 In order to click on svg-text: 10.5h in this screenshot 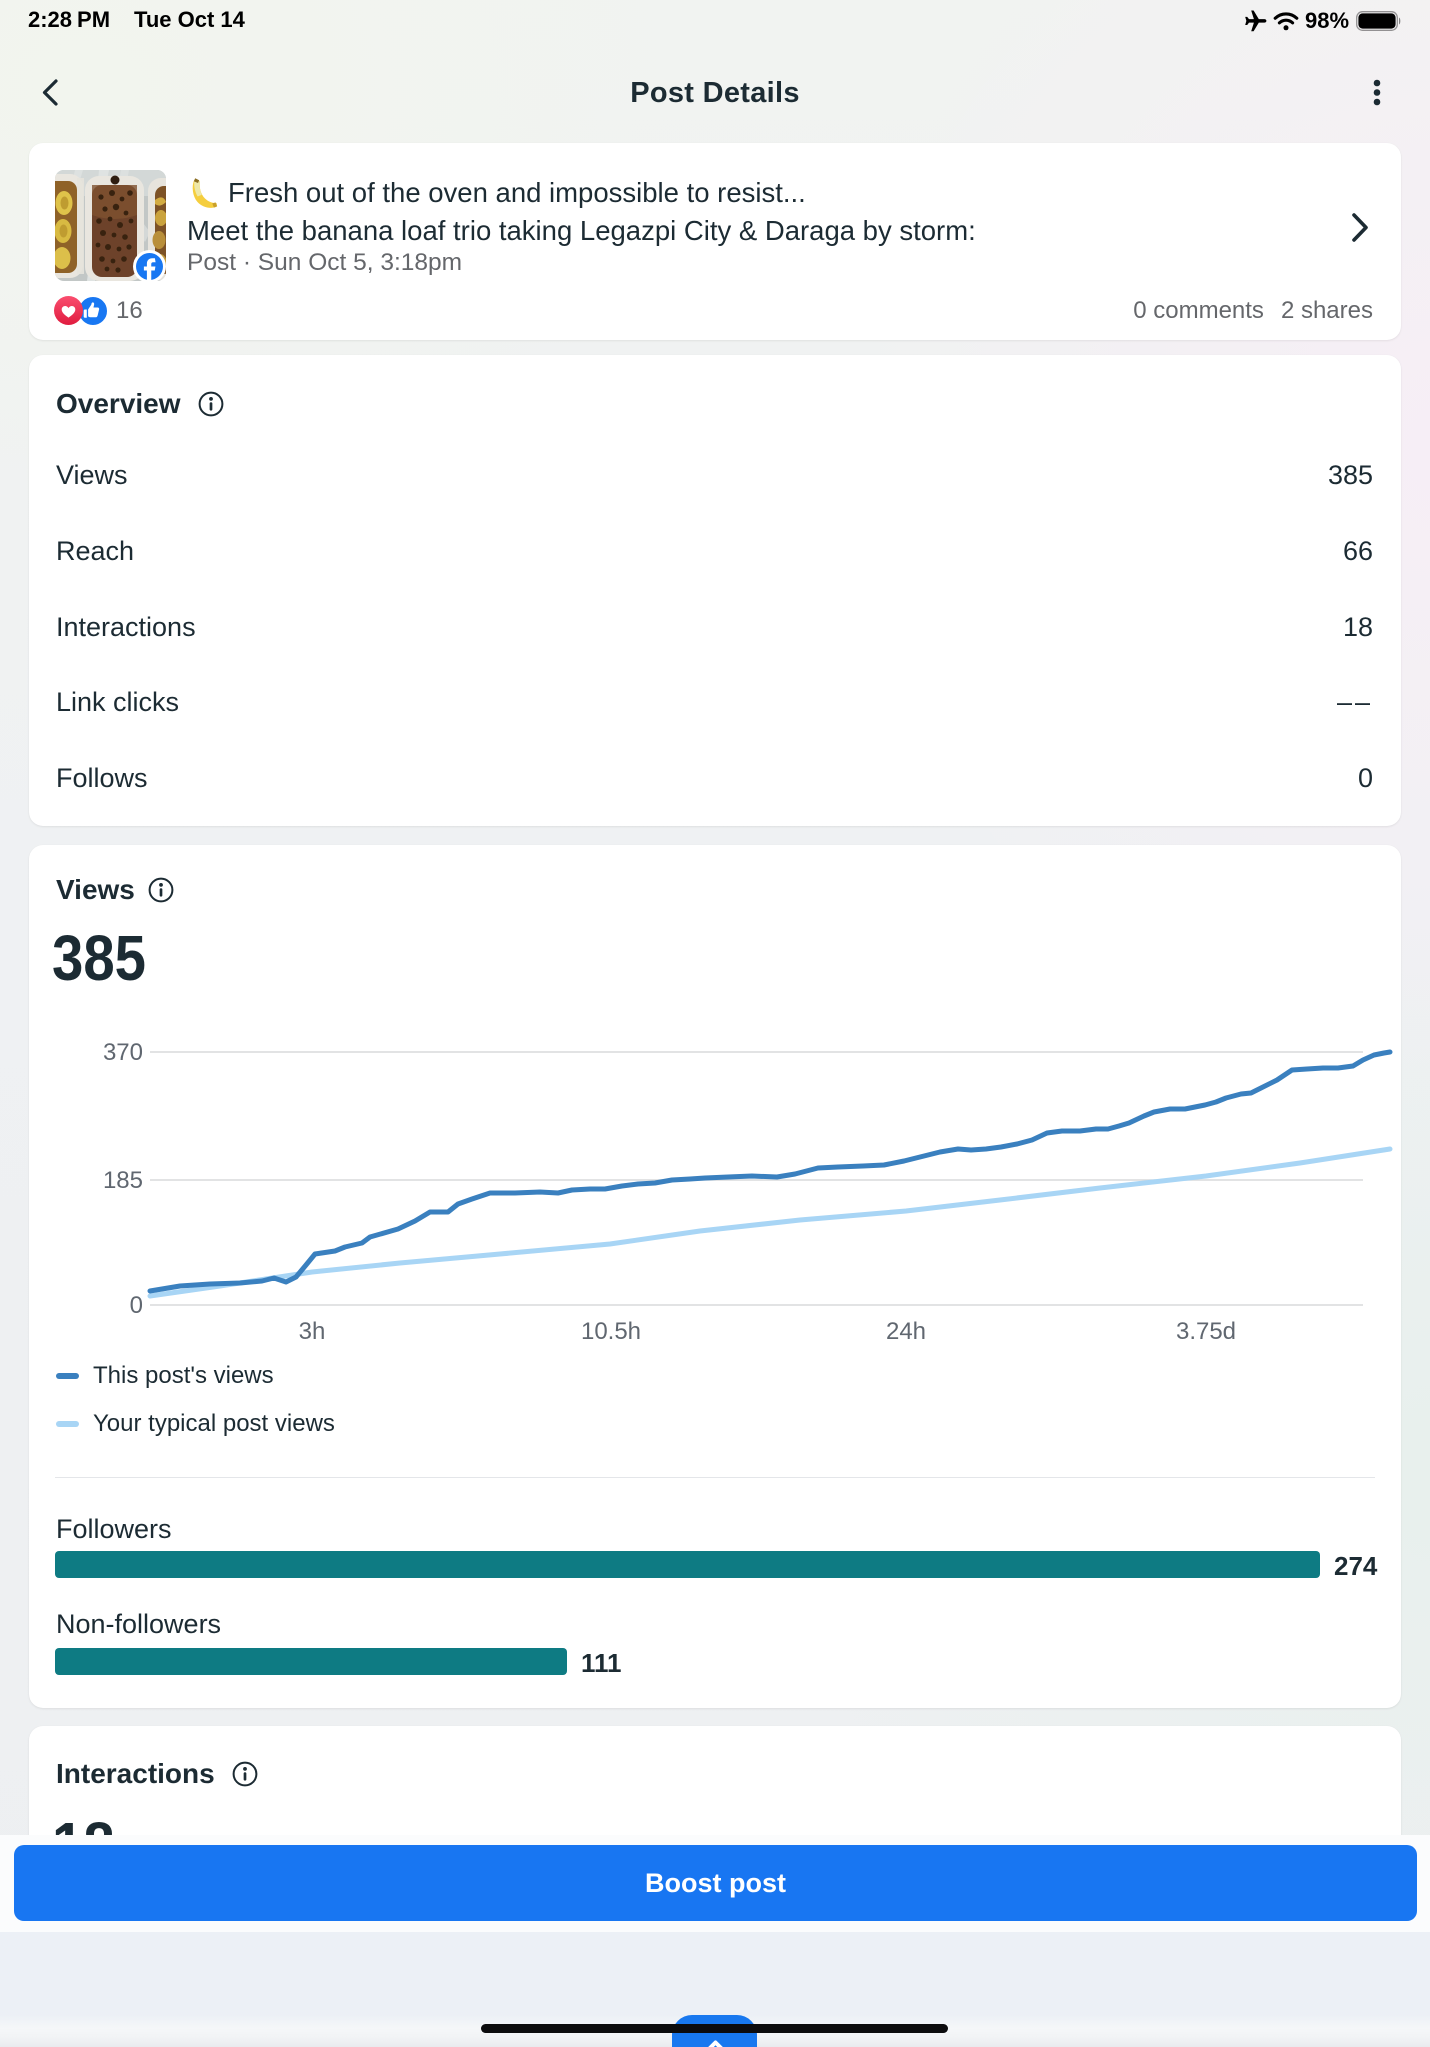, I will do `click(611, 1331)`.